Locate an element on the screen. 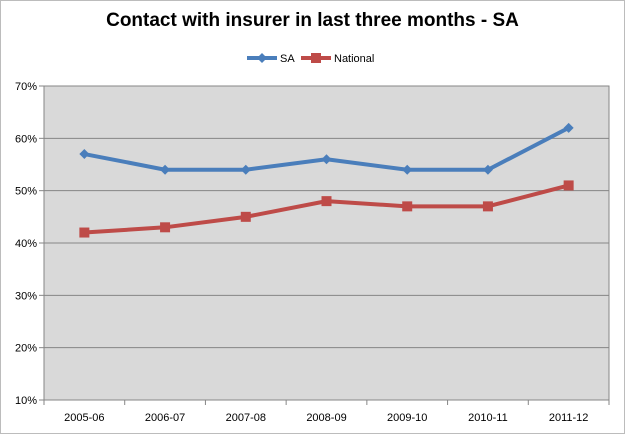 The image size is (625, 434). legend-item: National is located at coordinates (337, 59).